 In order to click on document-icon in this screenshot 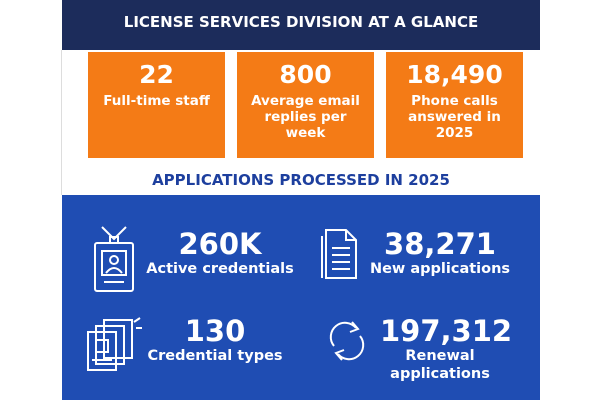, I will do `click(339, 254)`.